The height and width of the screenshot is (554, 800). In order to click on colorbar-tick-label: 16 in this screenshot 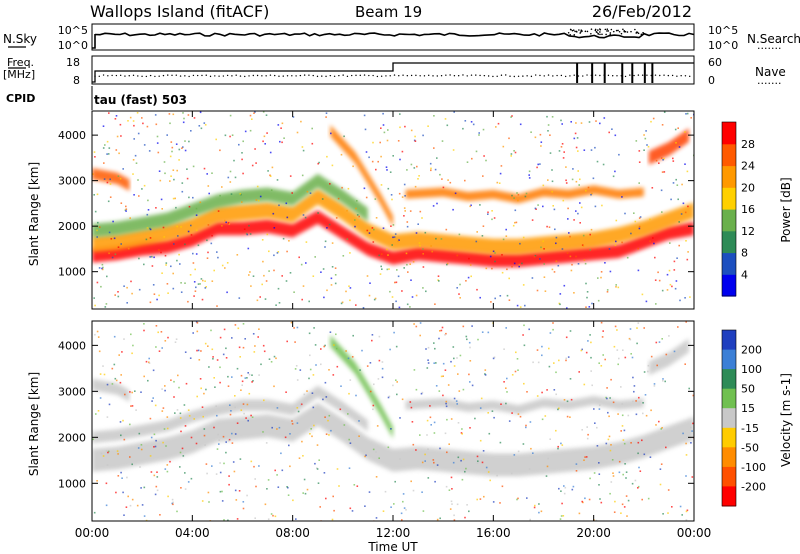, I will do `click(748, 209)`.